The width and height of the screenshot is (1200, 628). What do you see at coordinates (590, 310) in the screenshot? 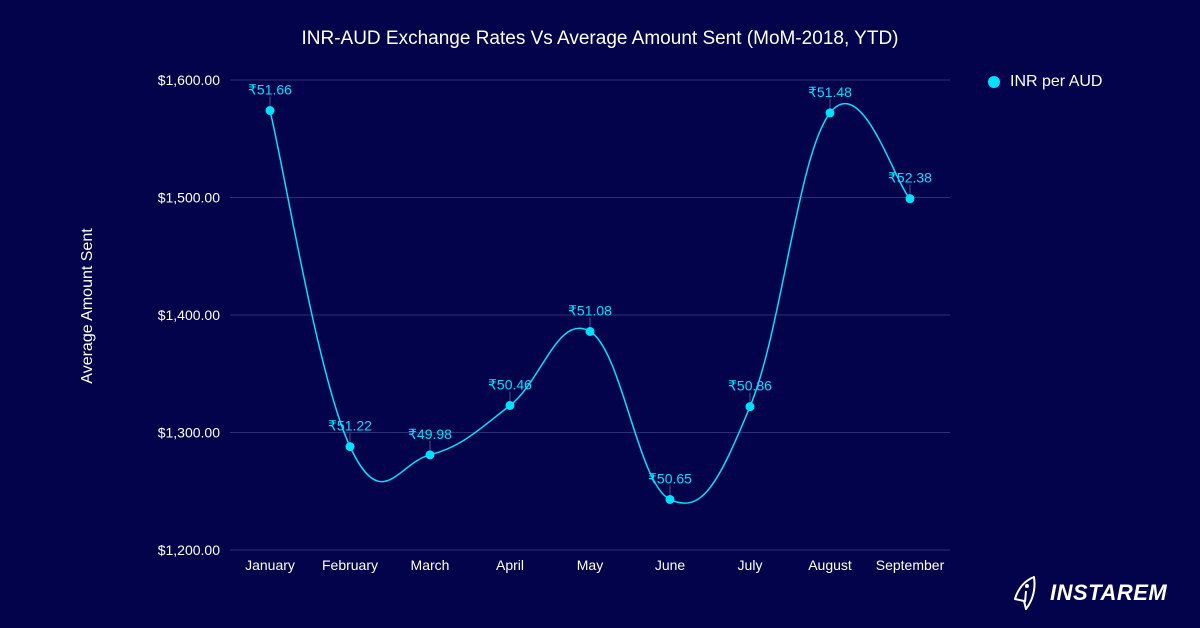
I see `data-label: ₹51.08` at bounding box center [590, 310].